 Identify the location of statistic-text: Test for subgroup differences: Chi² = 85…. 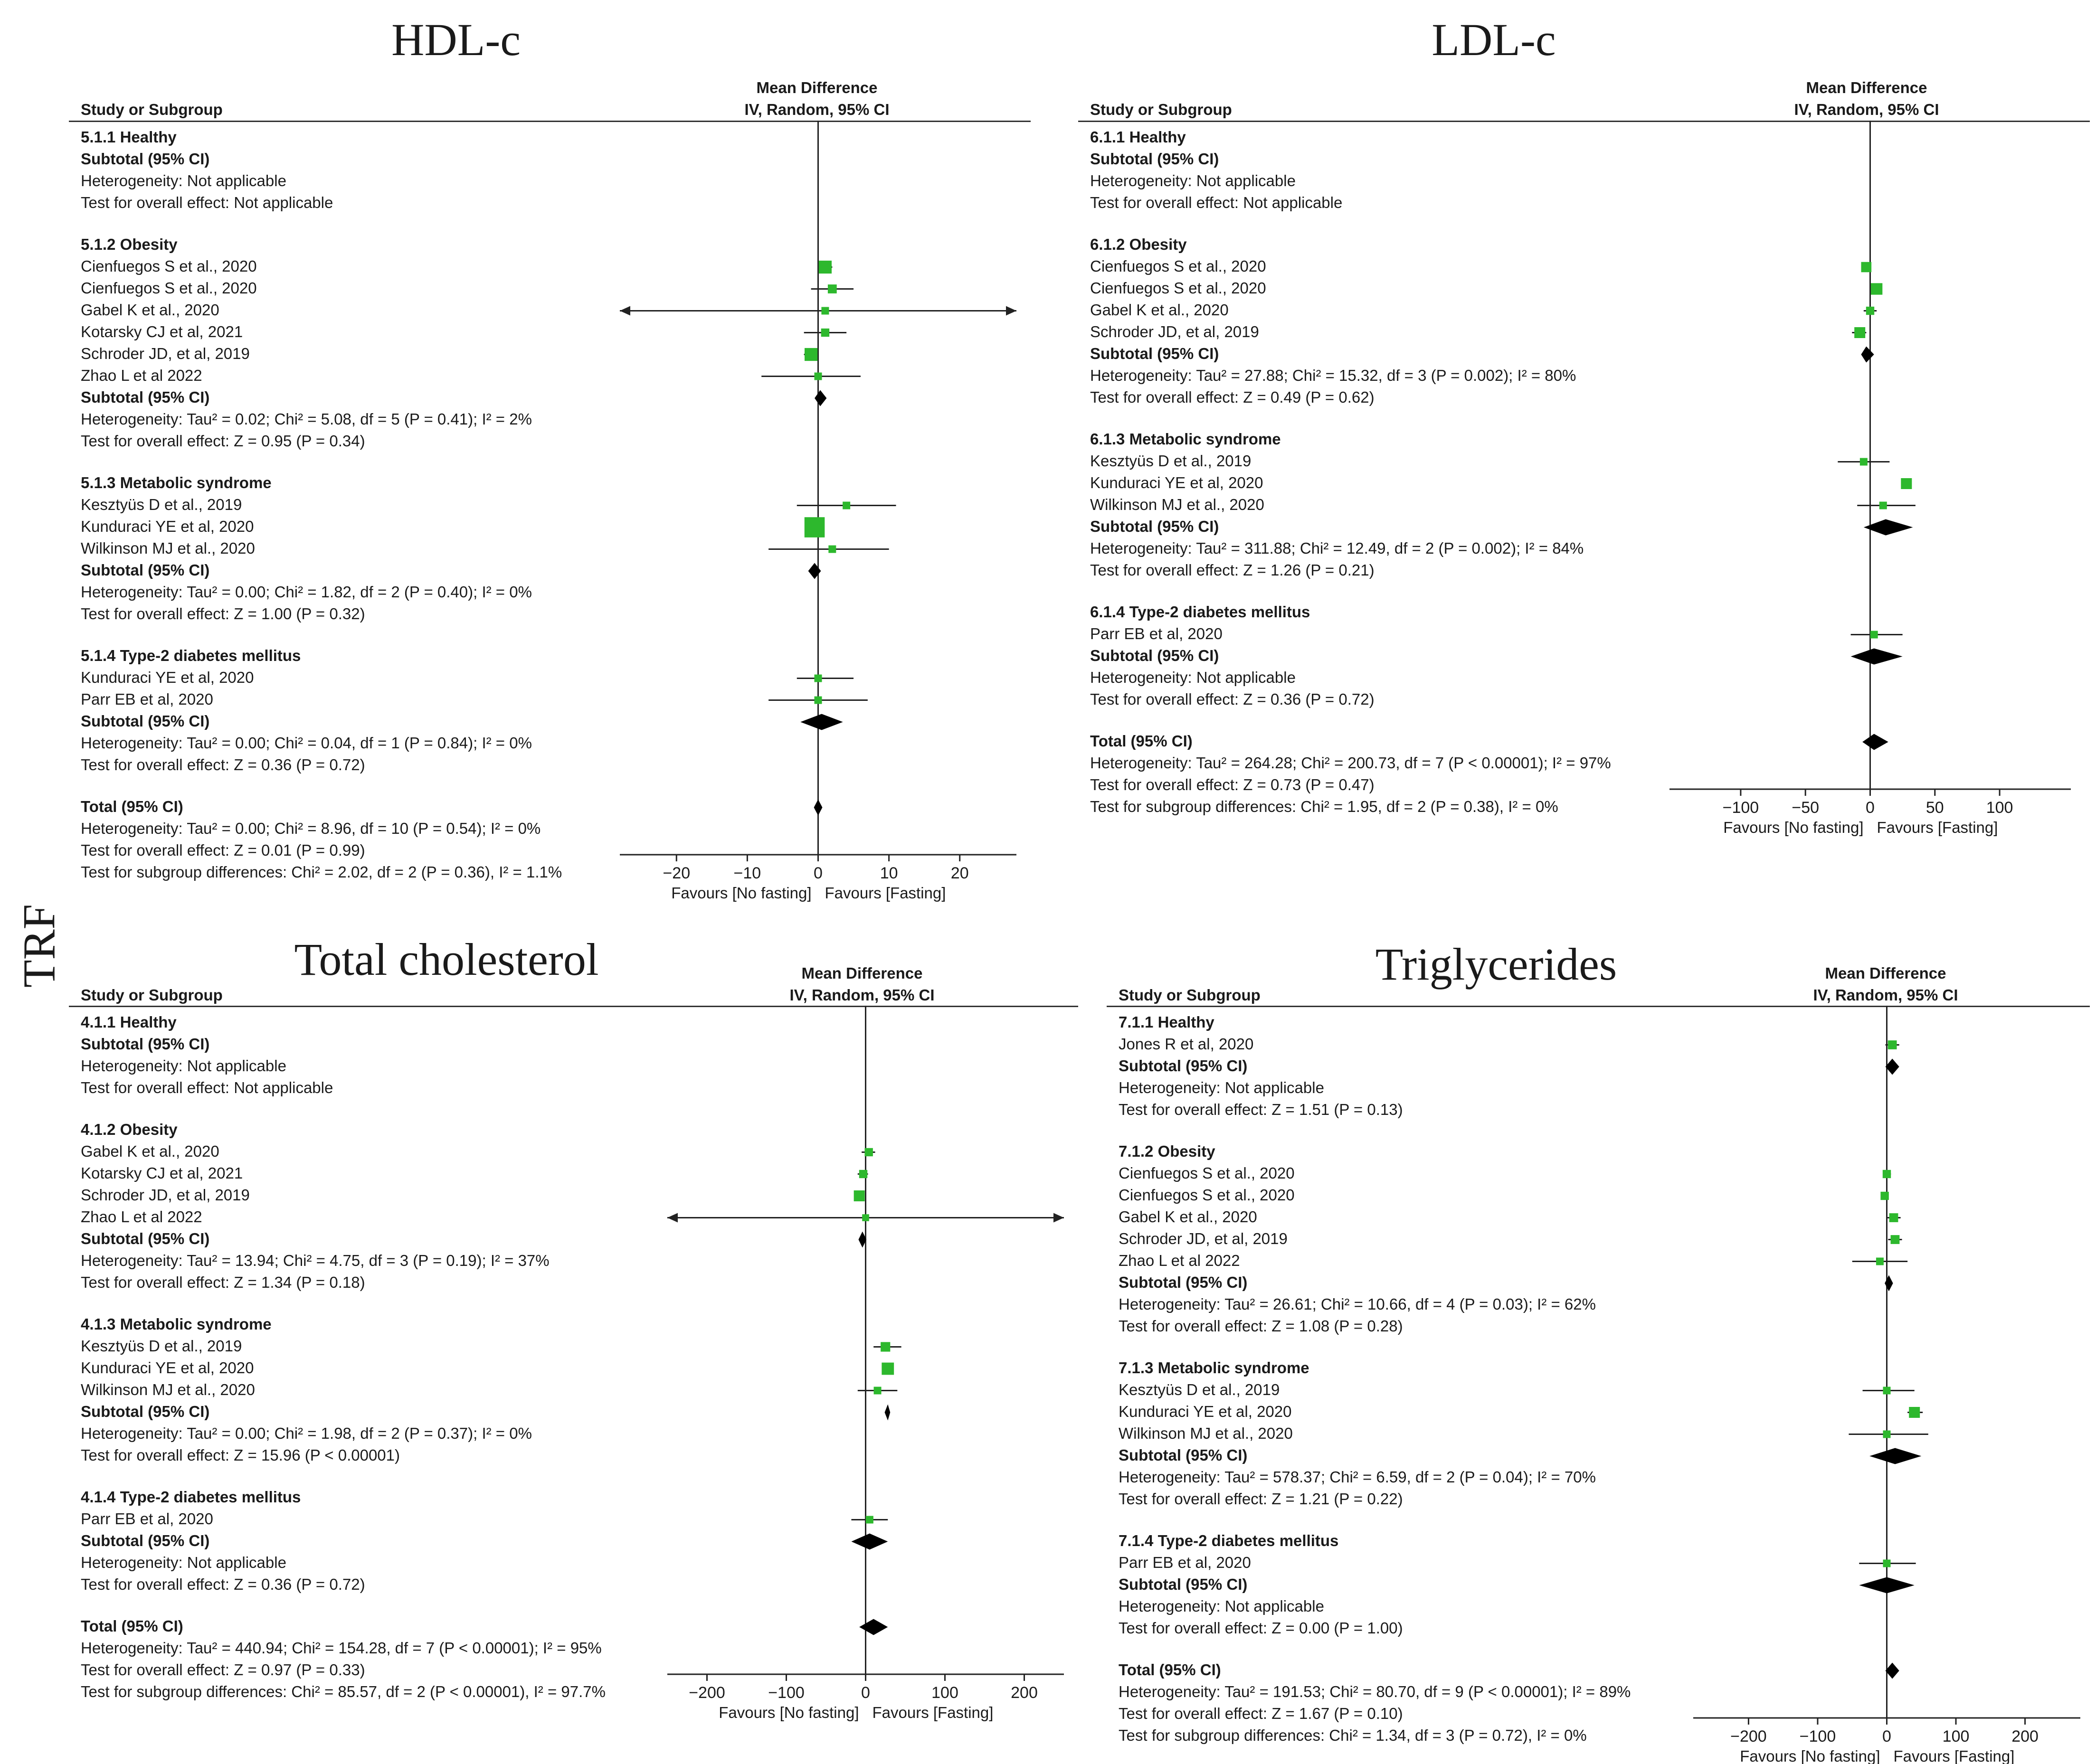
(343, 1691).